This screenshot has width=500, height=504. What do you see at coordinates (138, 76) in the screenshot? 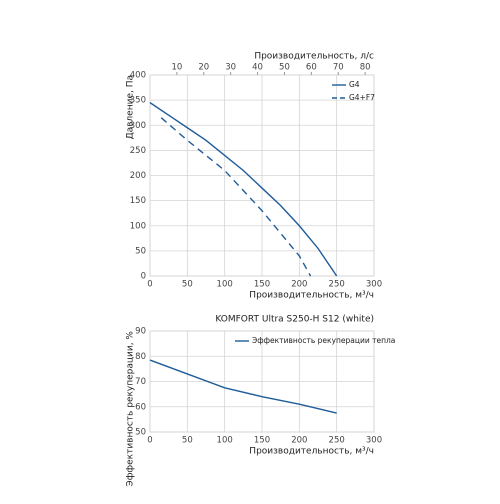
I see `y-tick-label: 400` at bounding box center [138, 76].